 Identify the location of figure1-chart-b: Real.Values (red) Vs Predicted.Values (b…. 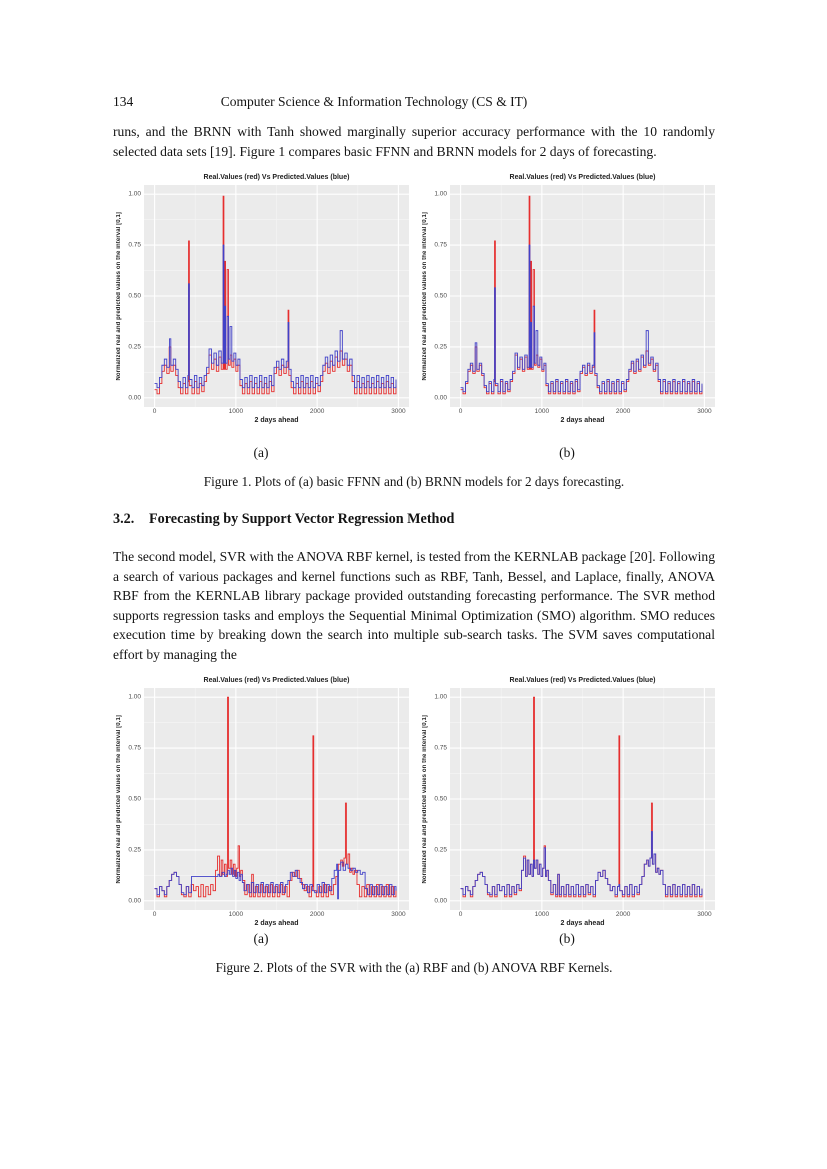
(567, 299).